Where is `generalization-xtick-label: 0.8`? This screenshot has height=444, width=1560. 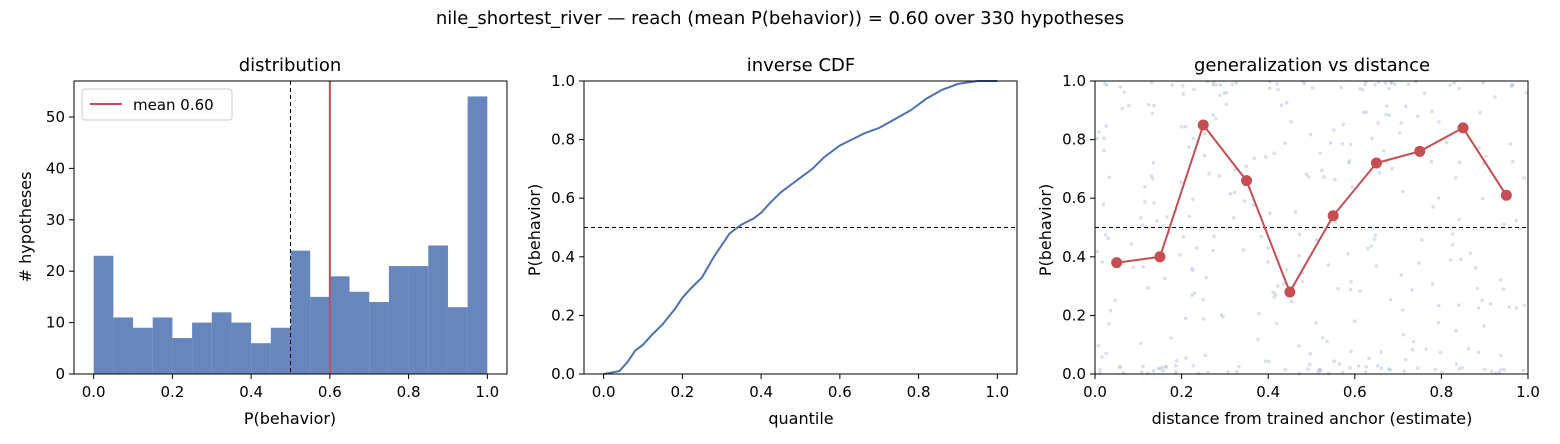 generalization-xtick-label: 0.8 is located at coordinates (1441, 392).